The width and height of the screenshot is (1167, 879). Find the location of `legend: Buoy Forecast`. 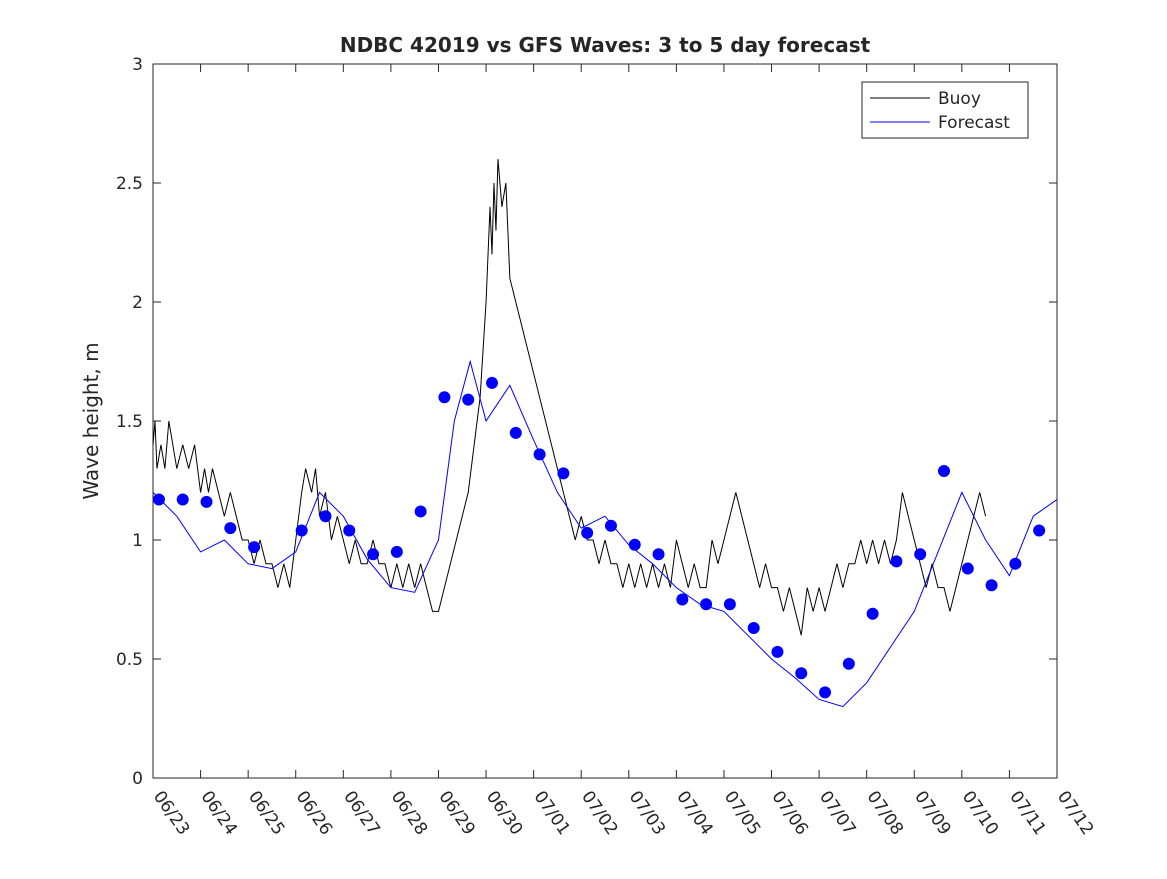

legend: Buoy Forecast is located at coordinates (945, 110).